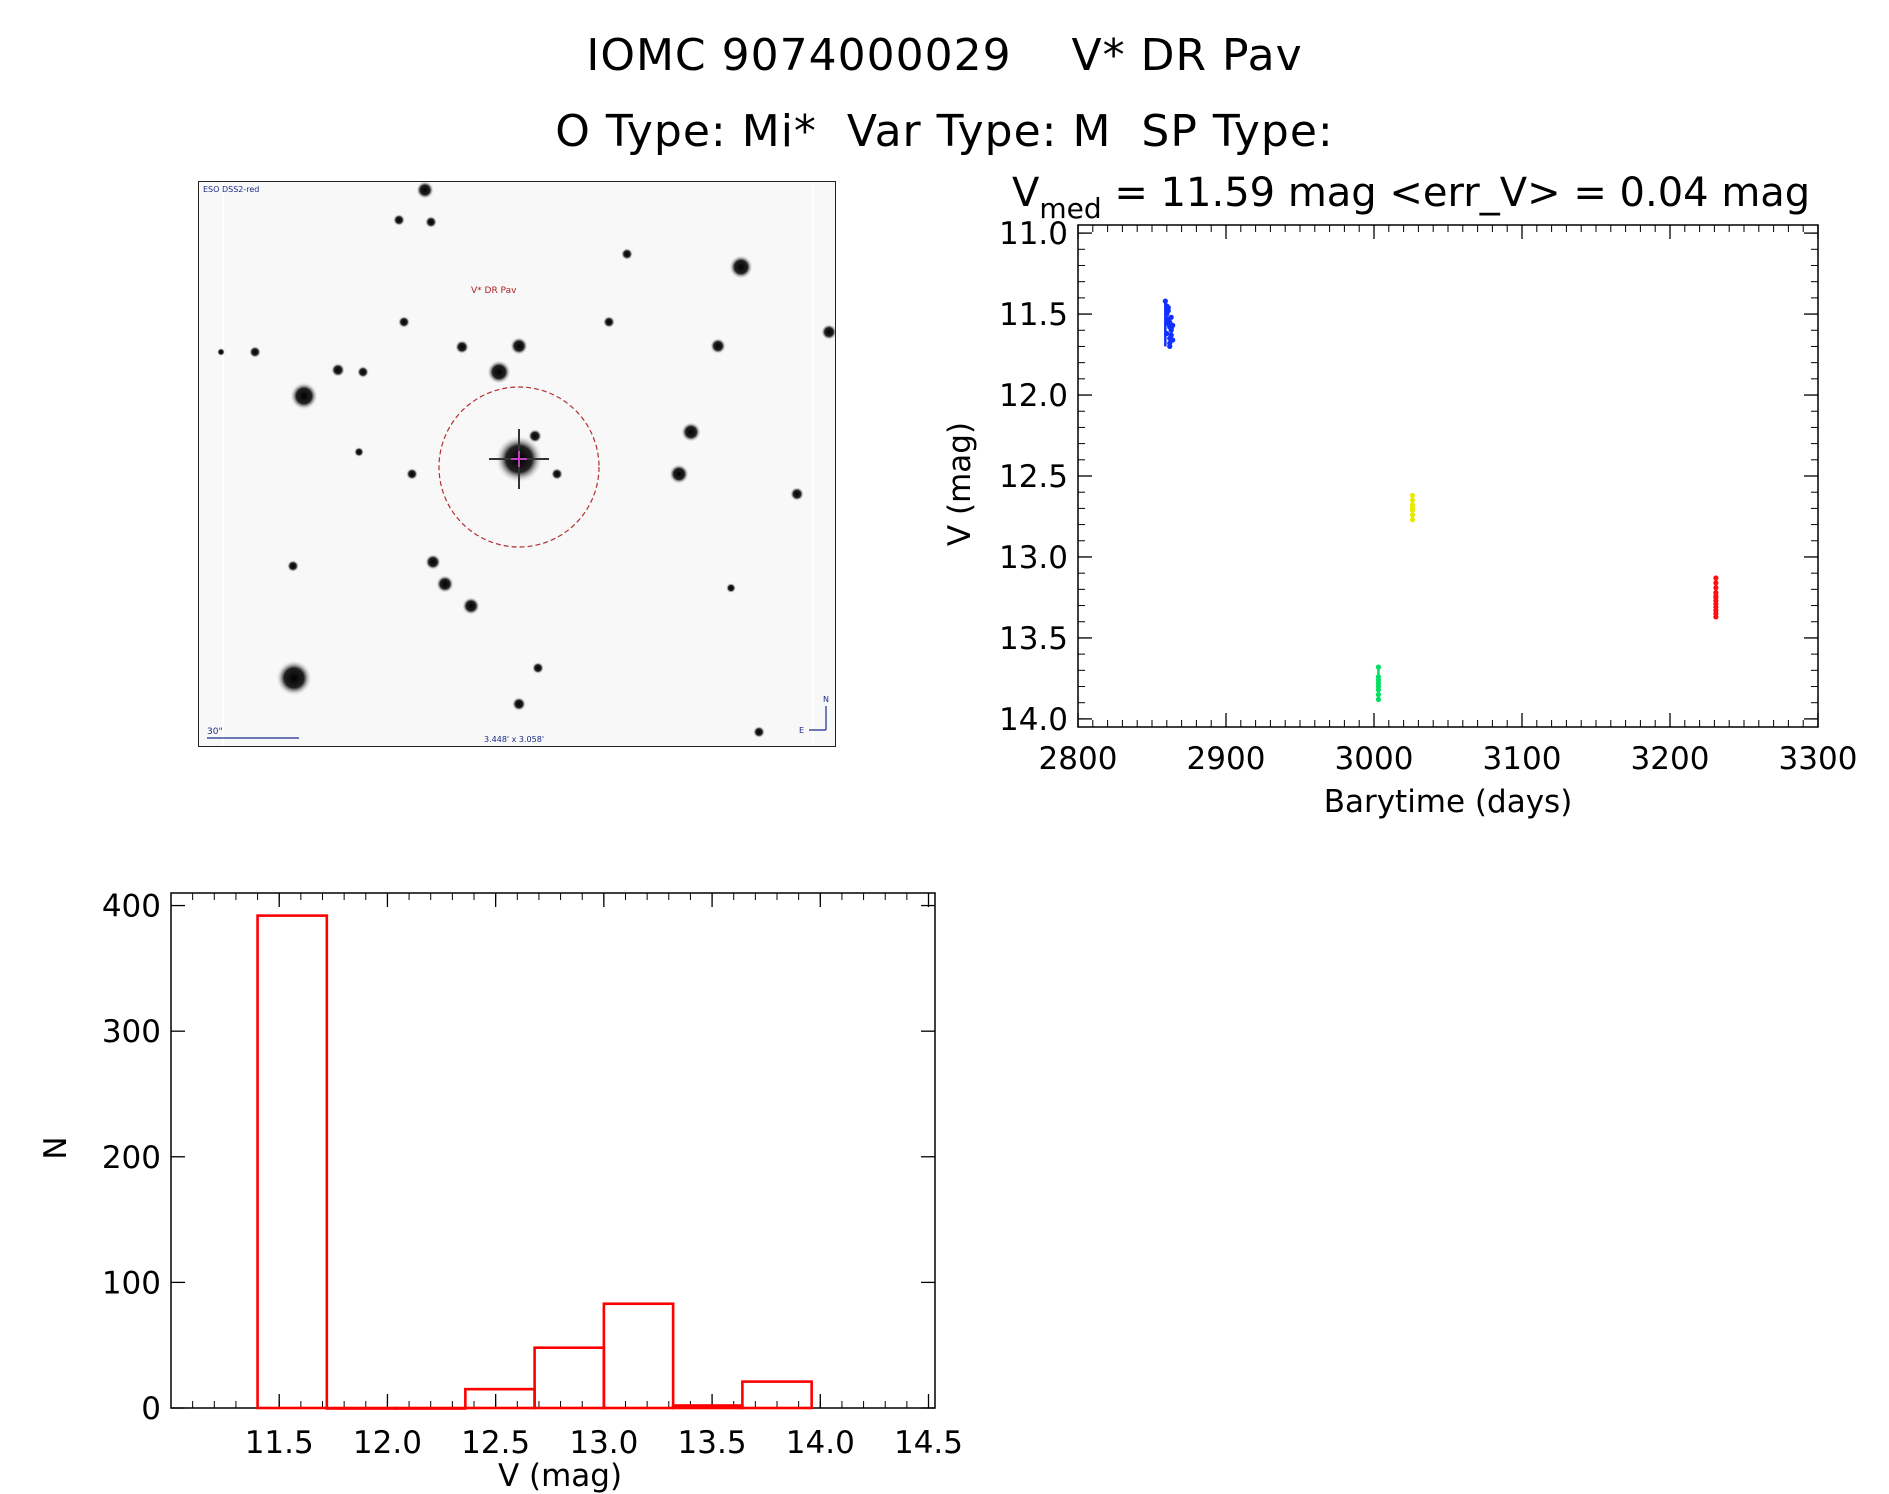  I want to click on light-curve-frame, so click(1448, 476).